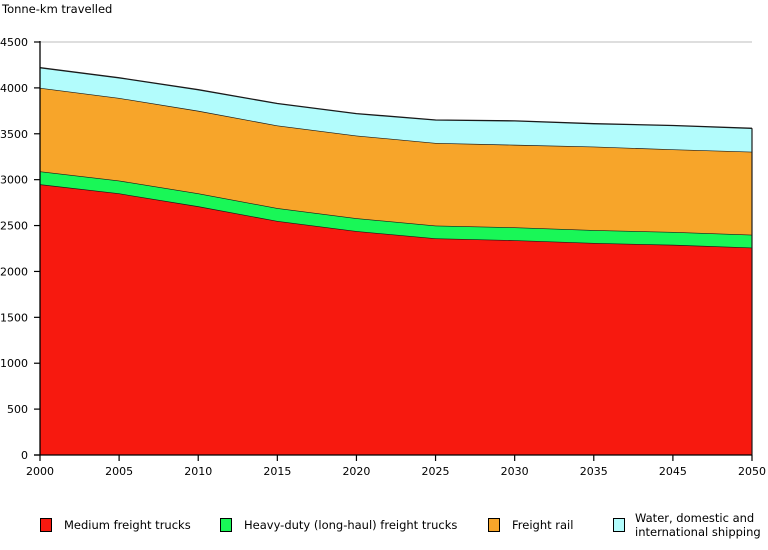  Describe the element at coordinates (198, 471) in the screenshot. I see `x-tick-label: 2010` at that location.